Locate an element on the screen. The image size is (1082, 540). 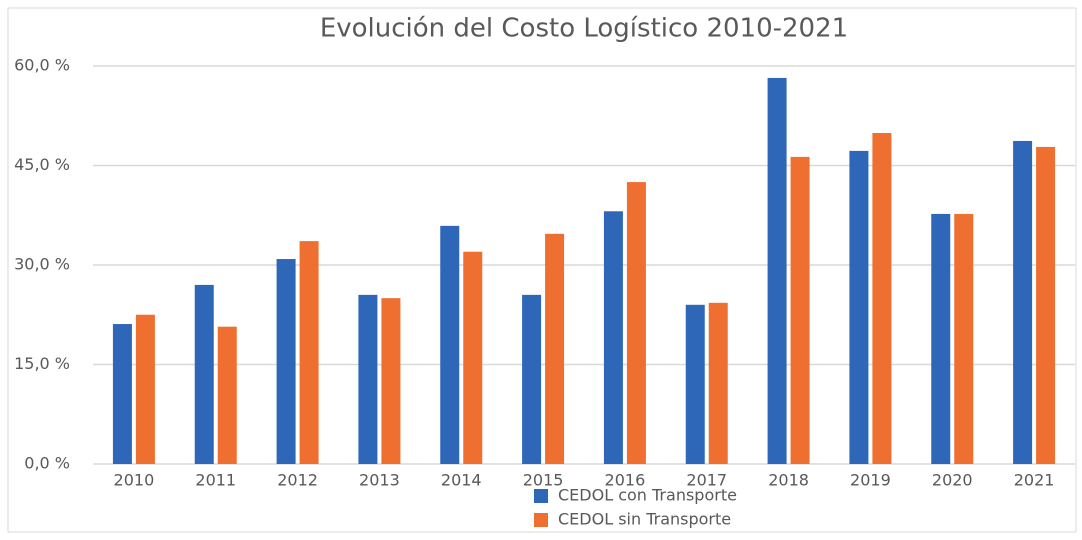
x-tick-label: 2011 is located at coordinates (215, 480).